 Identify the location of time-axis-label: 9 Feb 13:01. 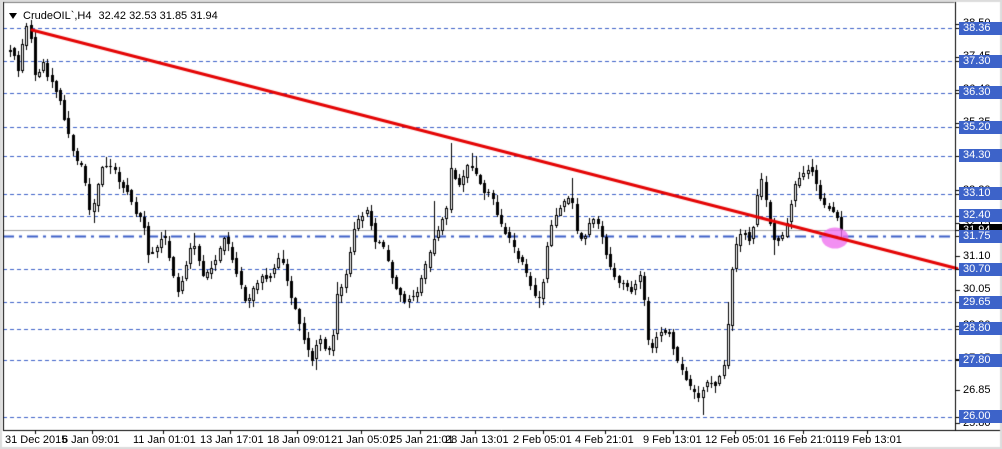
(672, 440).